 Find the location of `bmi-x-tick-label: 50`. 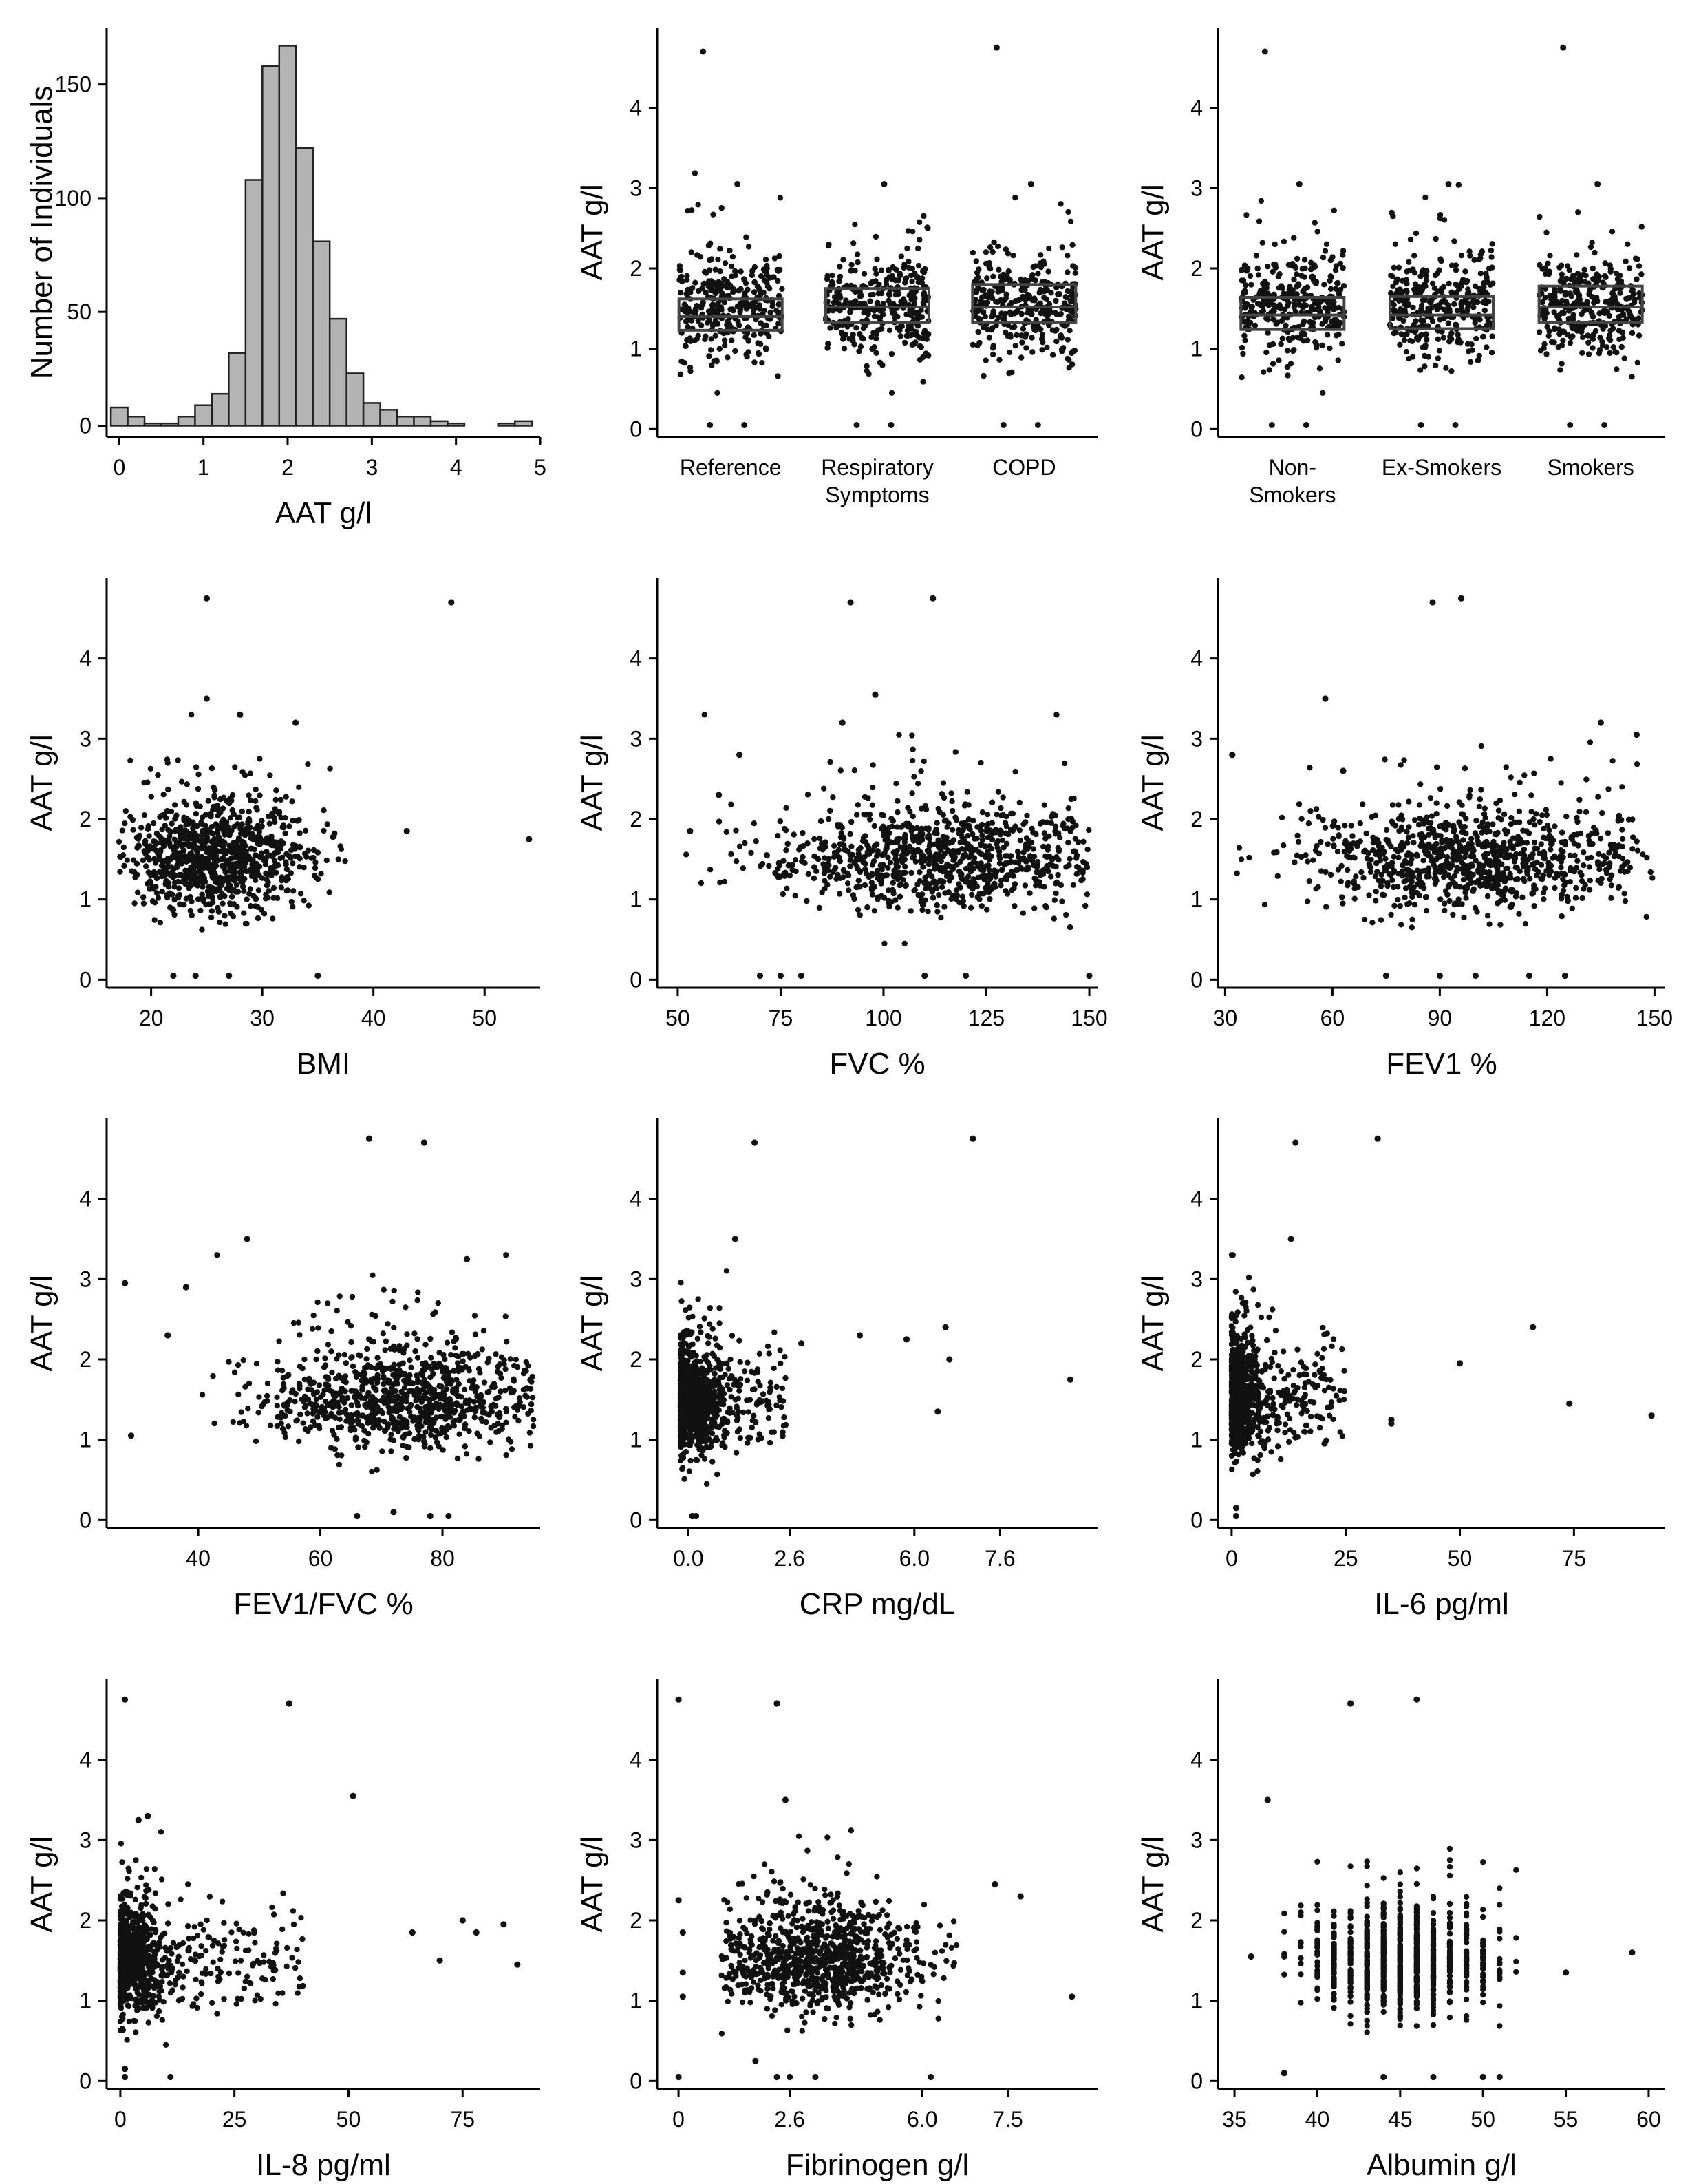

bmi-x-tick-label: 50 is located at coordinates (484, 1018).